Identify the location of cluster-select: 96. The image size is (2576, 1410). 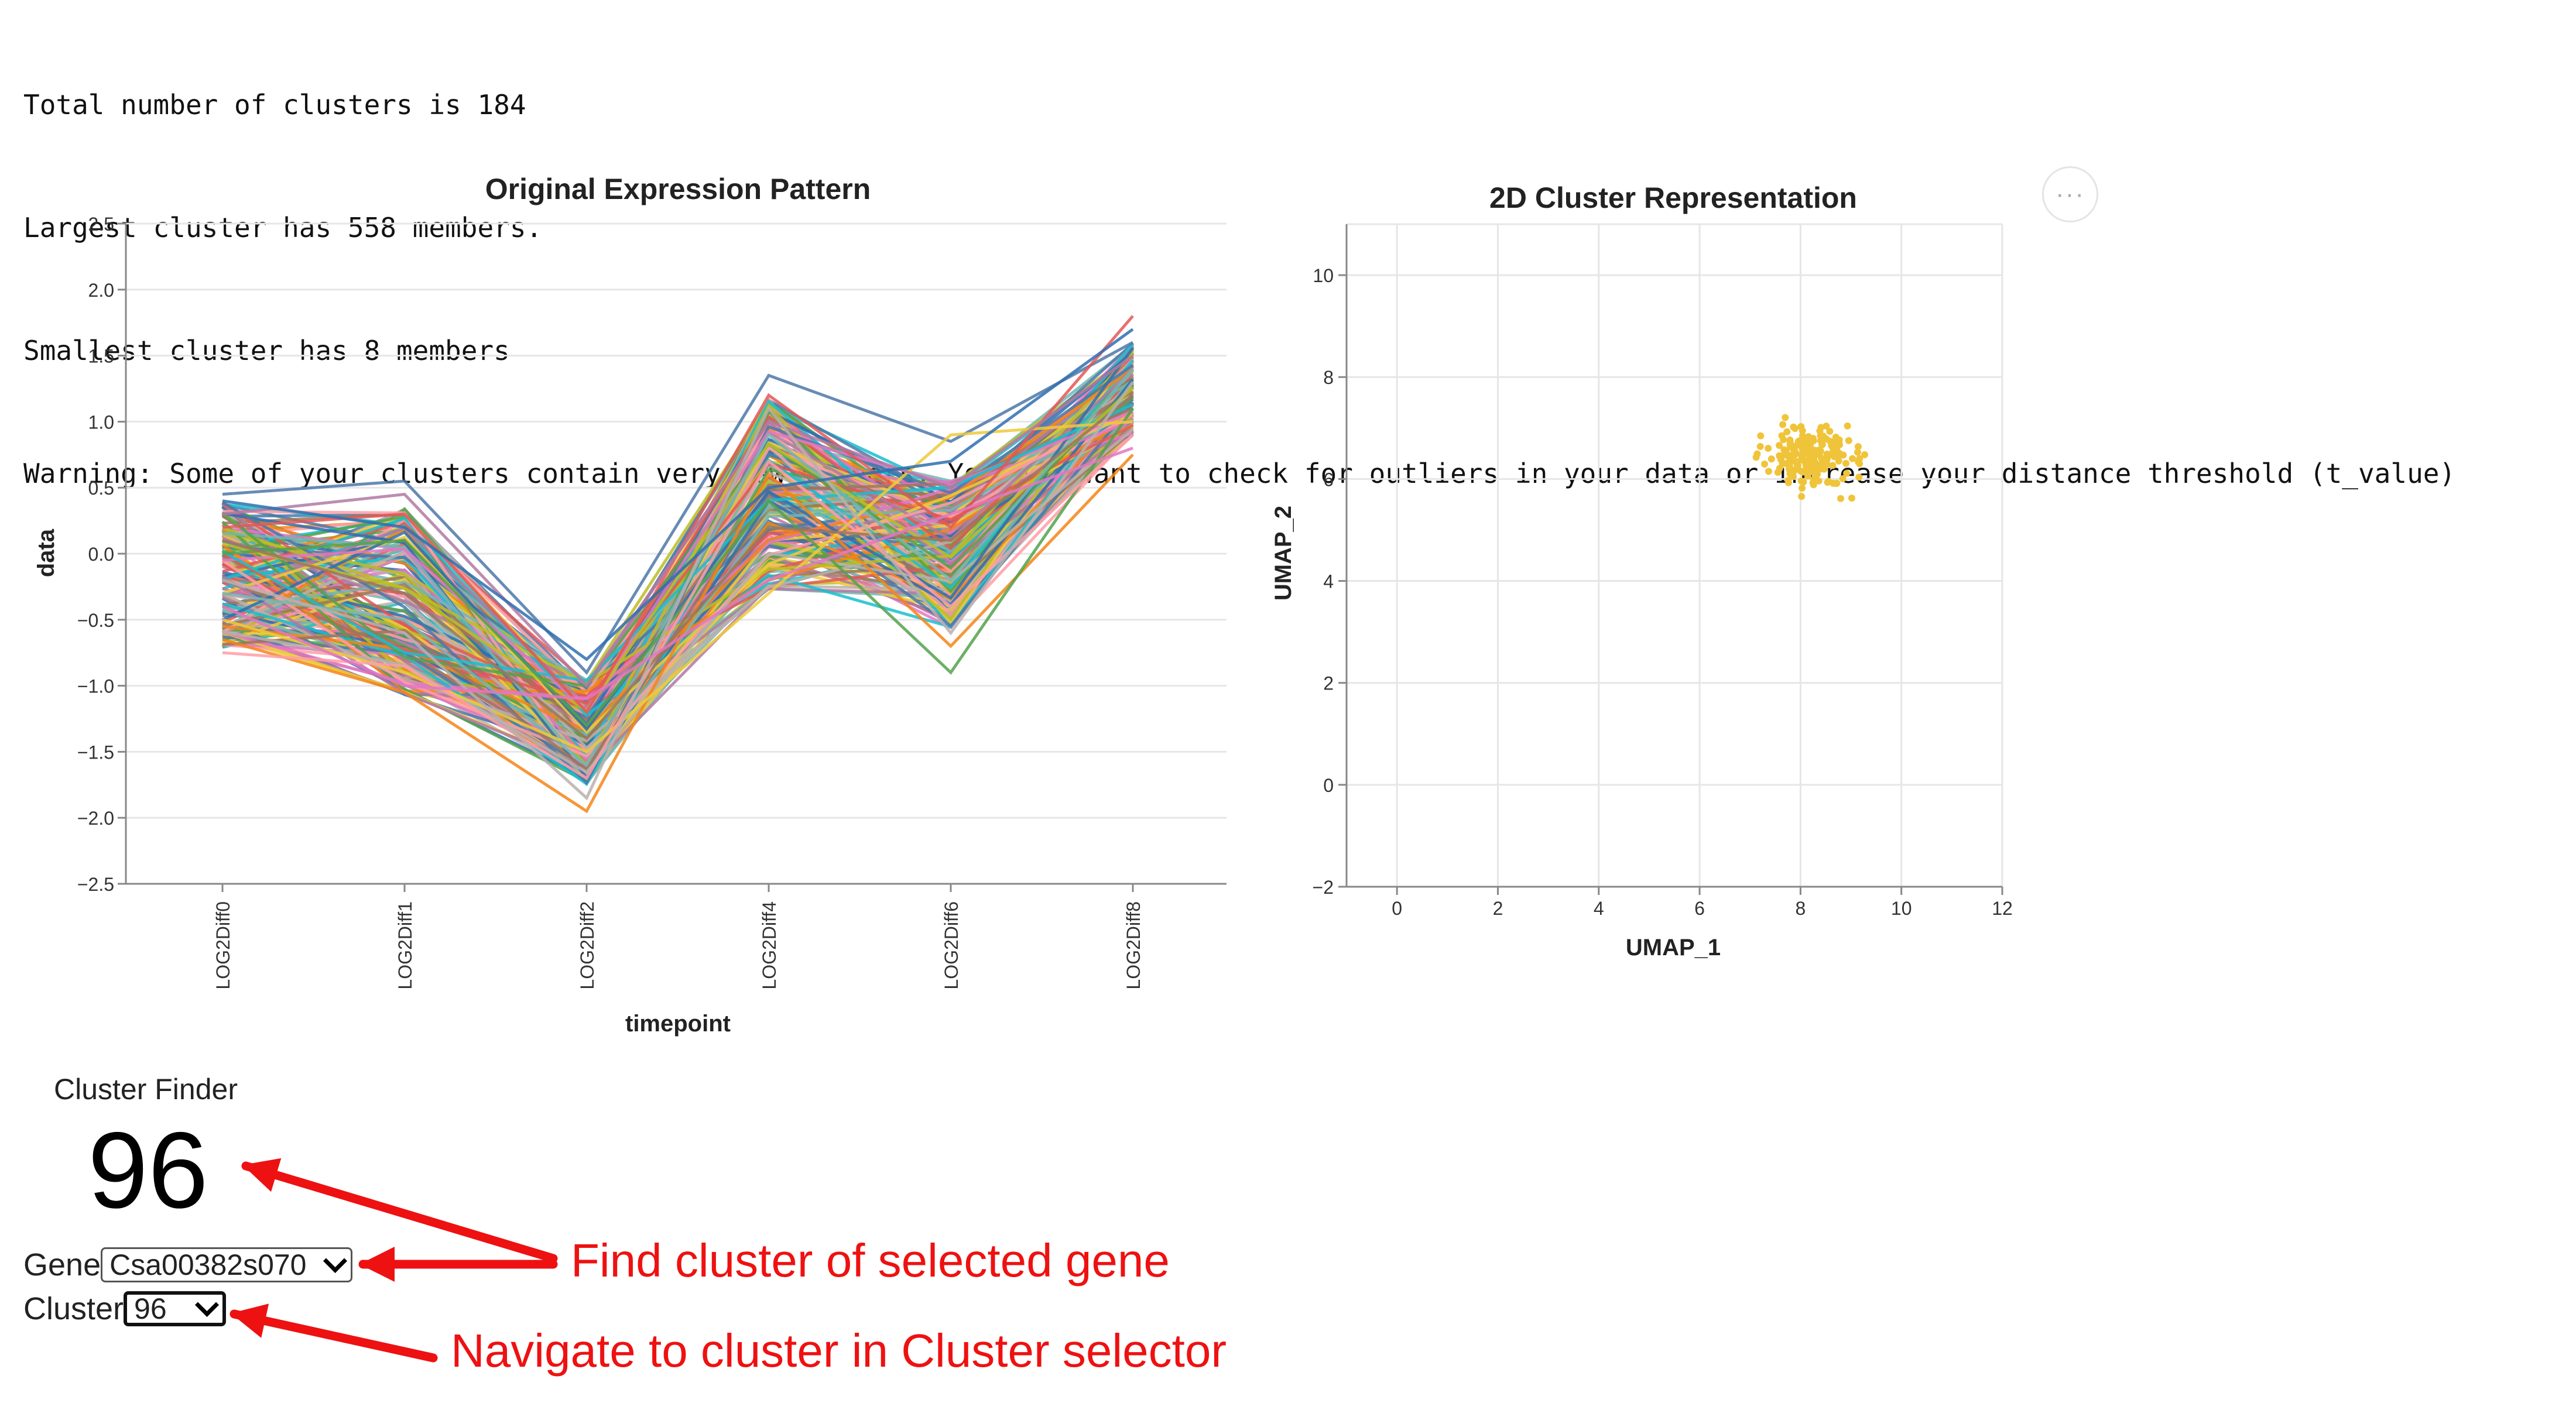
(175, 1308).